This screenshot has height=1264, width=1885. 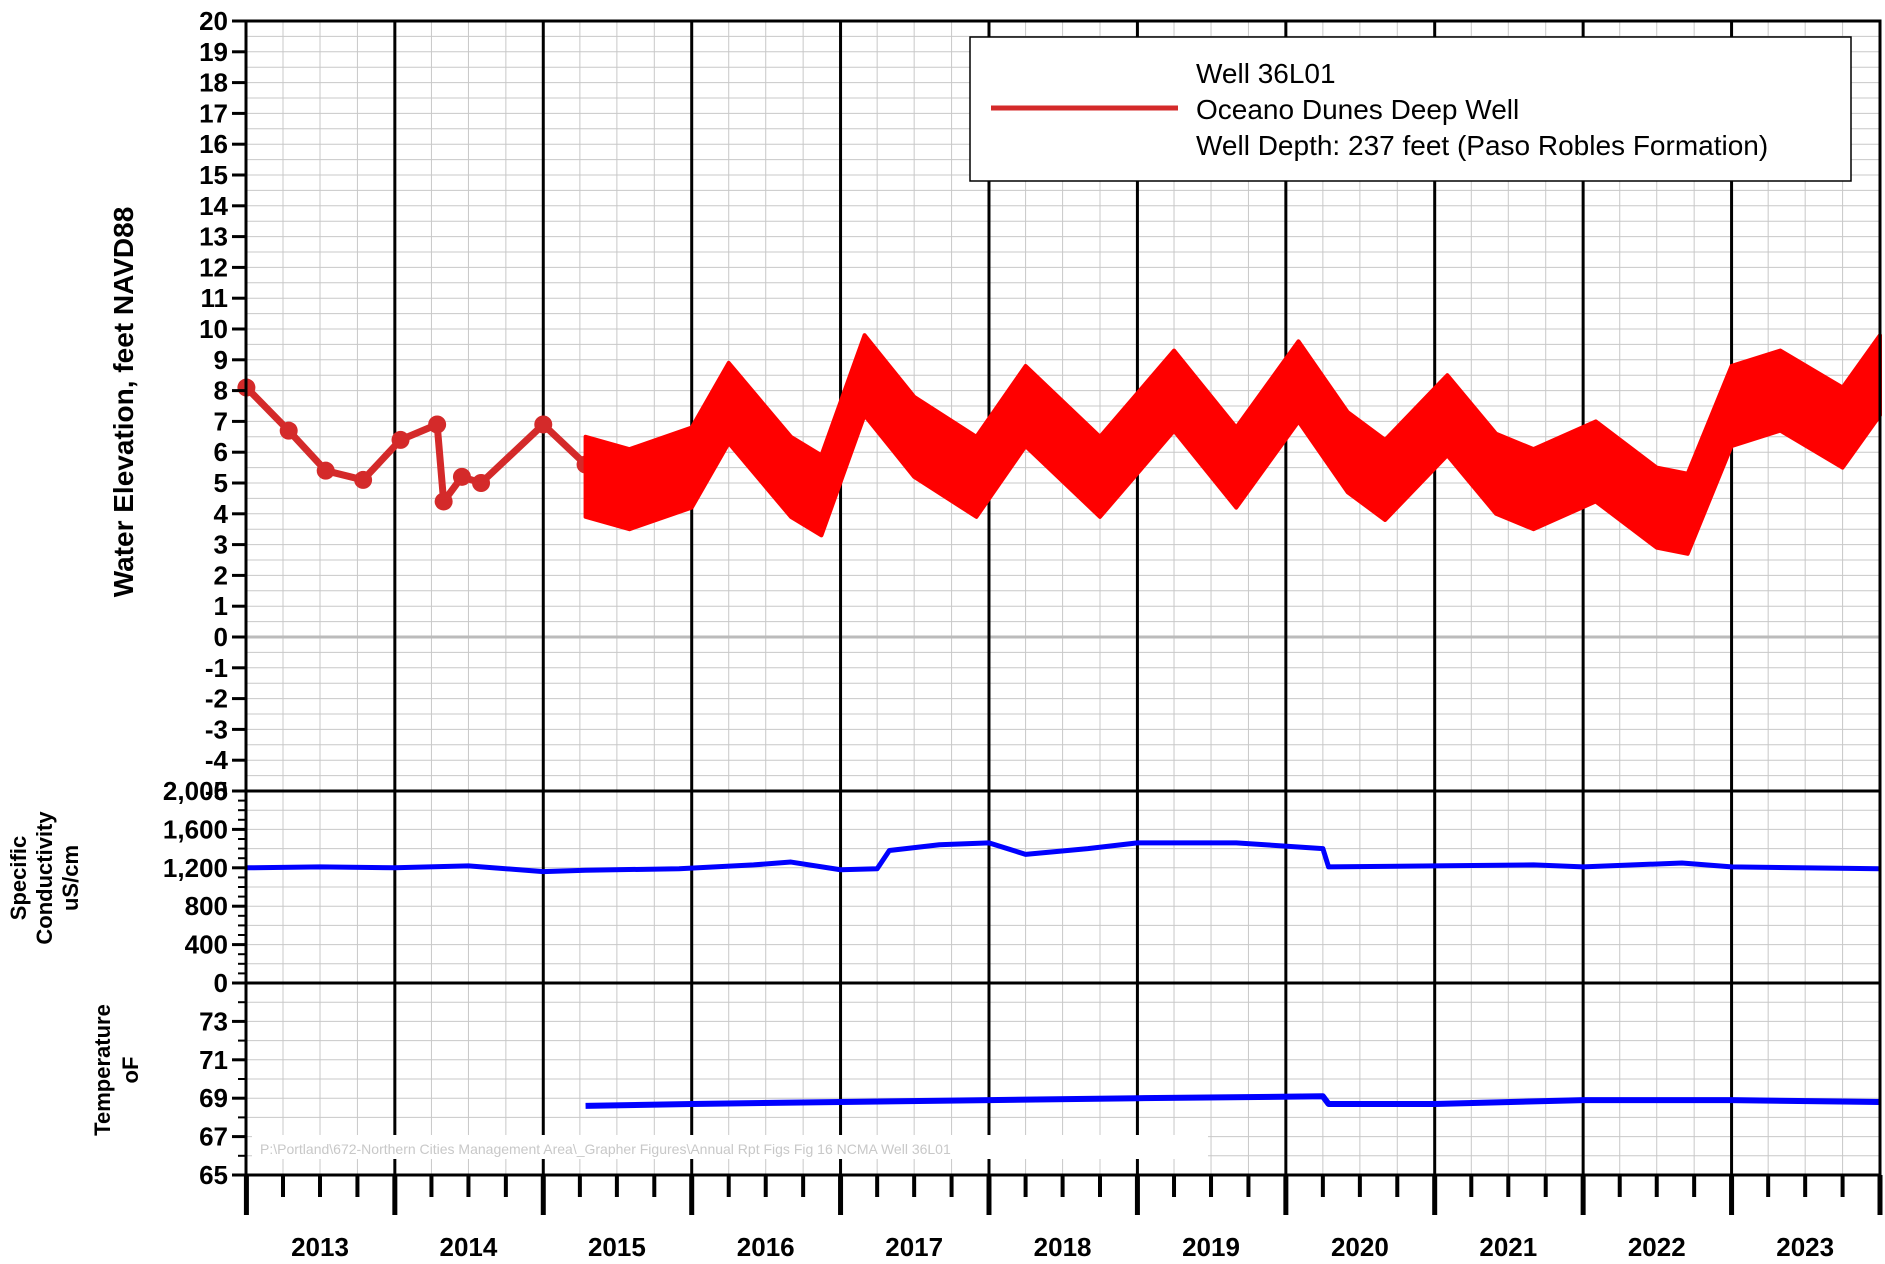 I want to click on x-year-label: 2014, so click(x=469, y=1247).